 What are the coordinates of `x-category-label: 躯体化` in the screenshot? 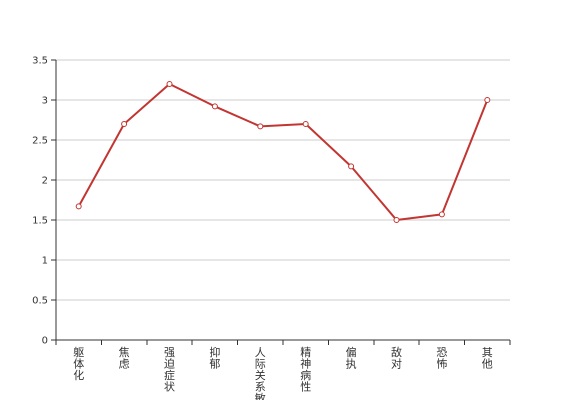 It's located at (78, 364).